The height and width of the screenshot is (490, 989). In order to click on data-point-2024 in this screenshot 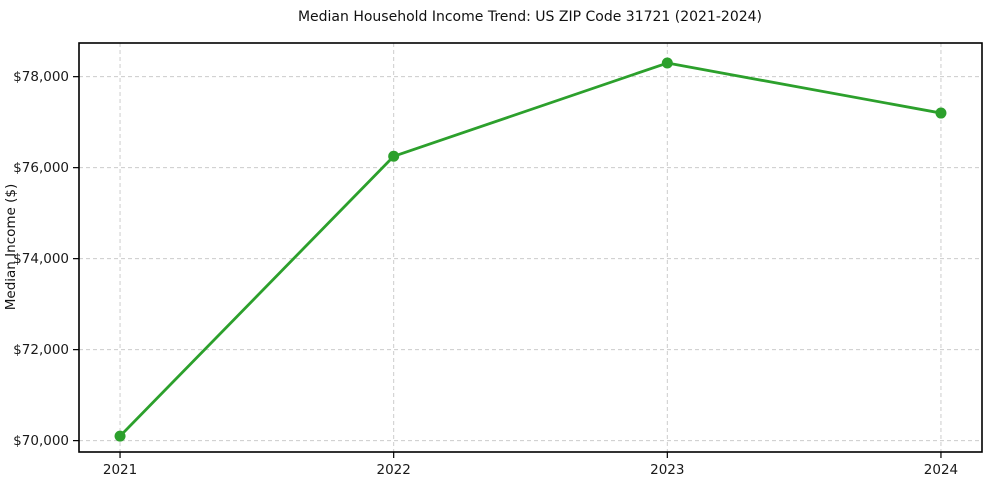, I will do `click(941, 113)`.